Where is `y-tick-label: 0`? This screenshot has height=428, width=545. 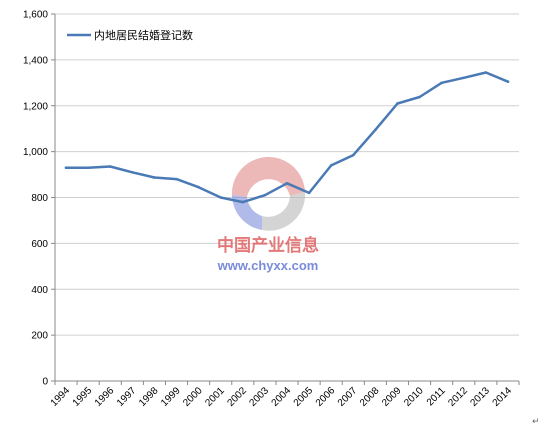 y-tick-label: 0 is located at coordinates (45, 382).